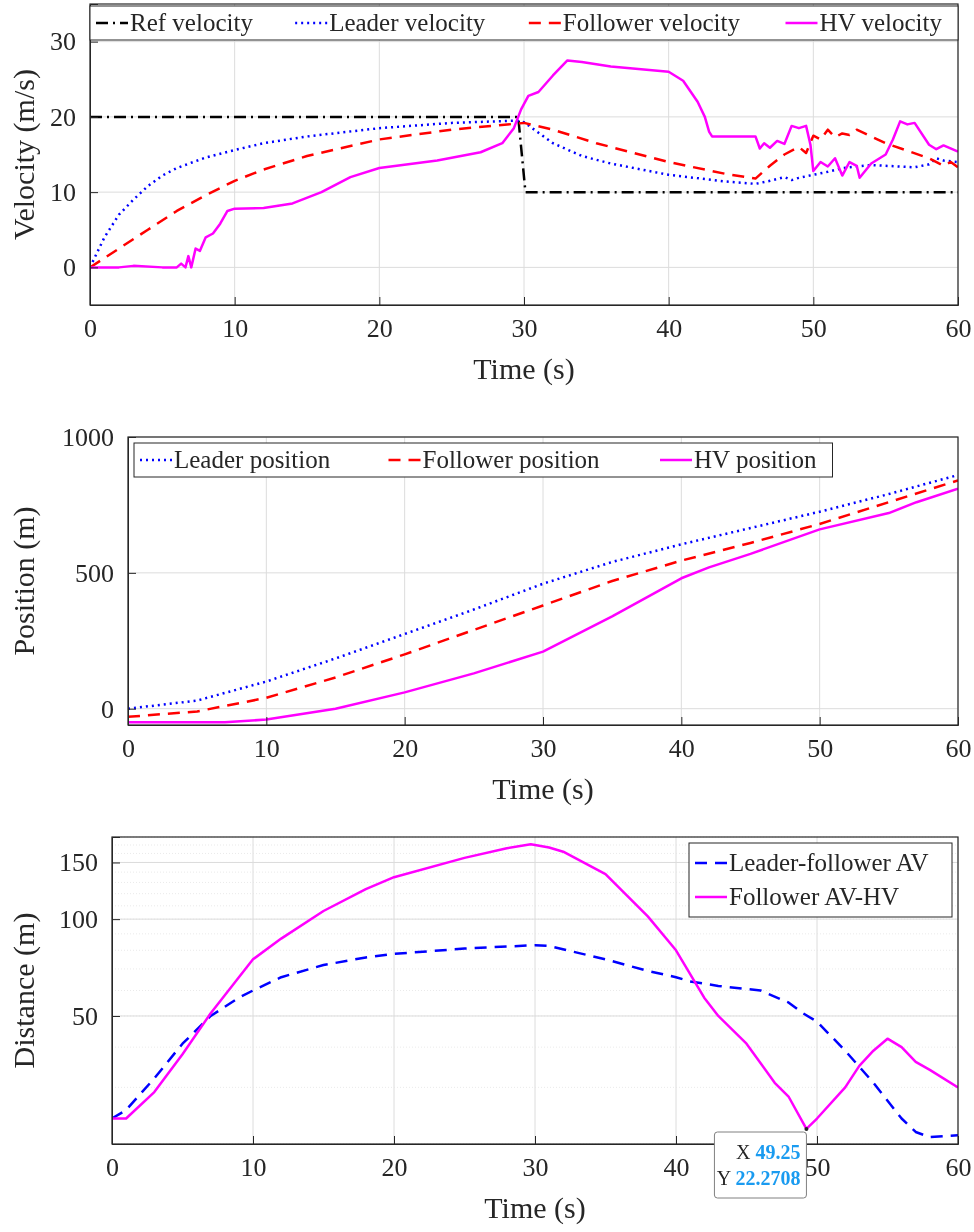 This screenshot has height=1232, width=974. What do you see at coordinates (252, 459) in the screenshot?
I see `legend-label: Leader position` at bounding box center [252, 459].